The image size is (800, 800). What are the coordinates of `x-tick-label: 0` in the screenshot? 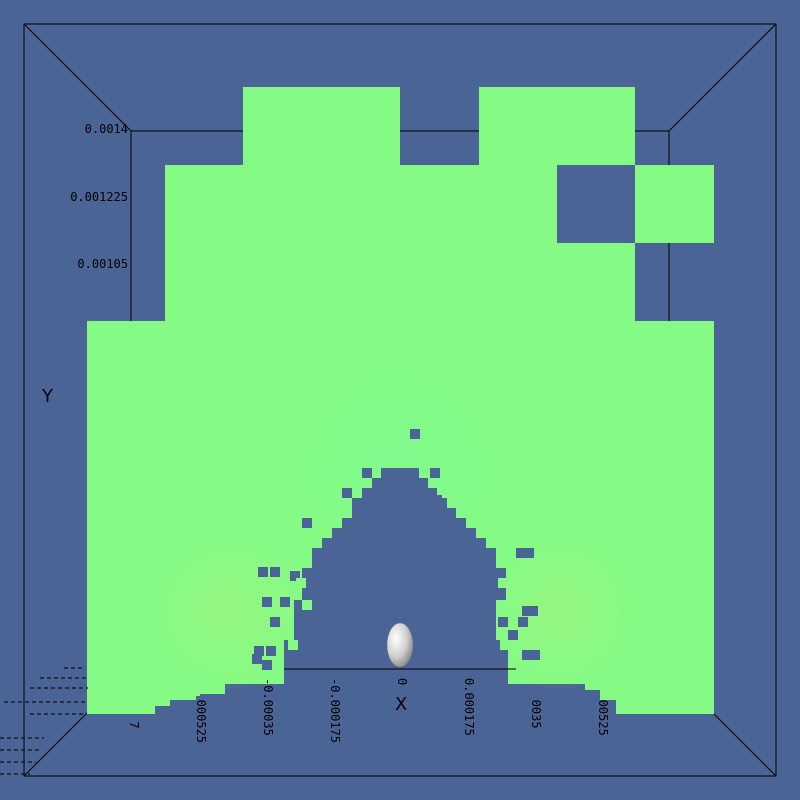 It's located at (402, 682).